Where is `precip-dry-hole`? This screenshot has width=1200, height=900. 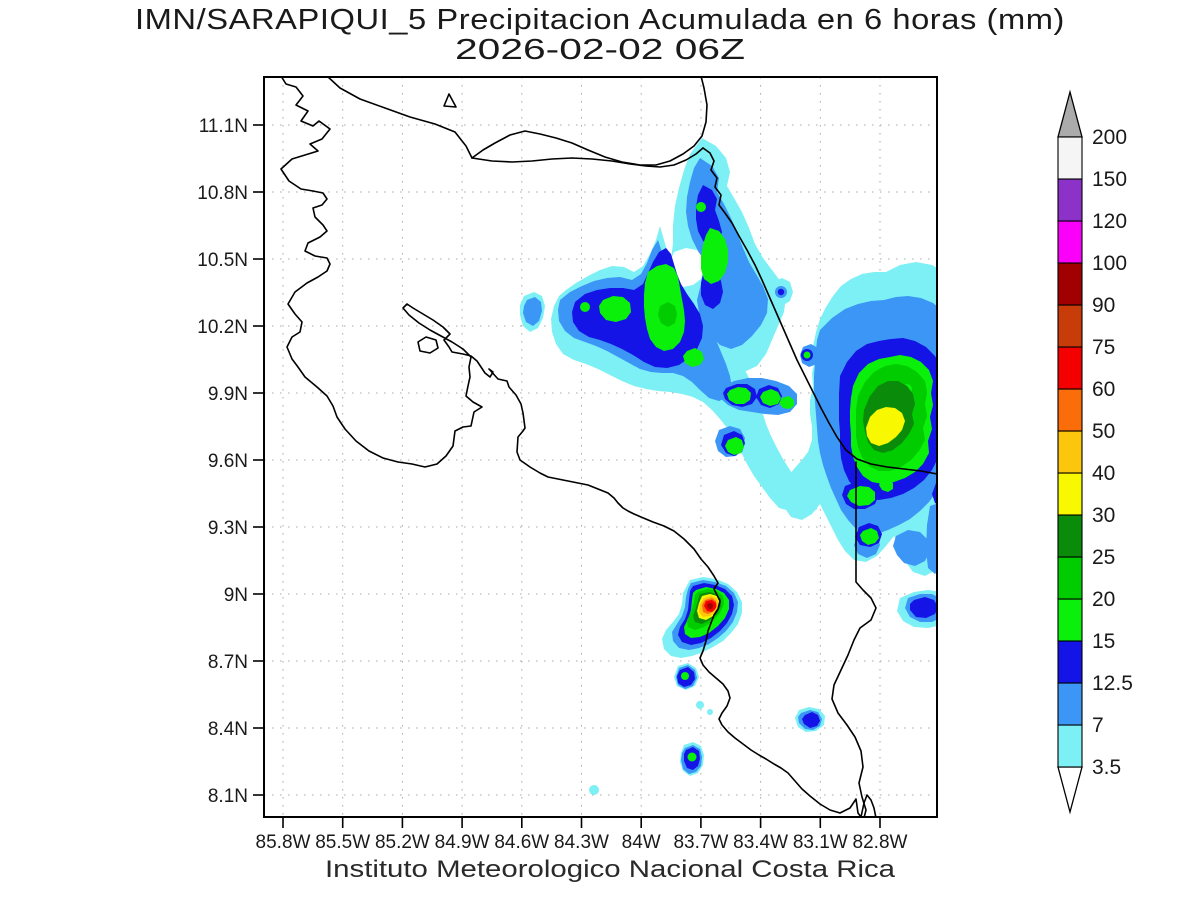
precip-dry-hole is located at coordinates (687, 267).